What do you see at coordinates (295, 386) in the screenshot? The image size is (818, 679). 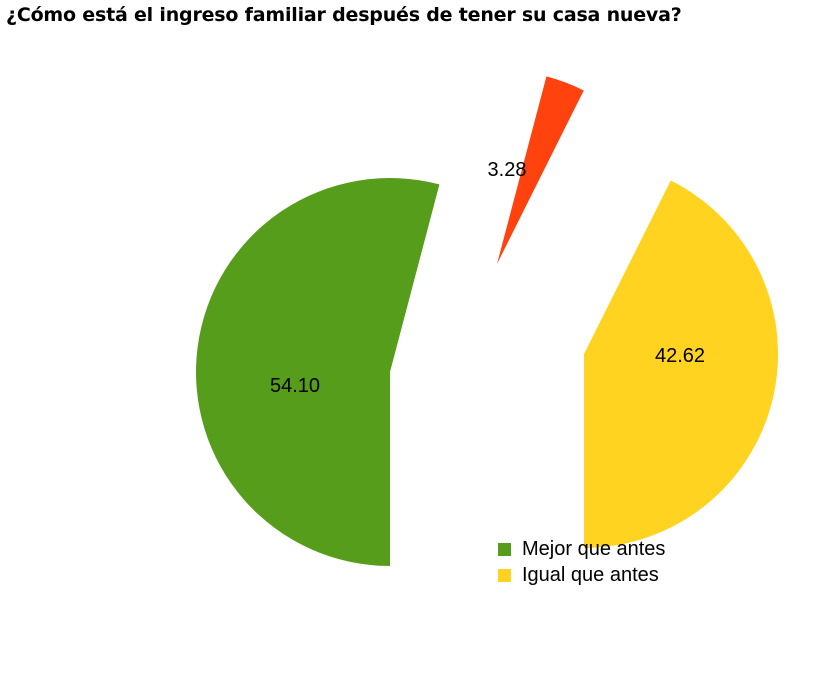 I see `slice-mejor-value-label: 54.10` at bounding box center [295, 386].